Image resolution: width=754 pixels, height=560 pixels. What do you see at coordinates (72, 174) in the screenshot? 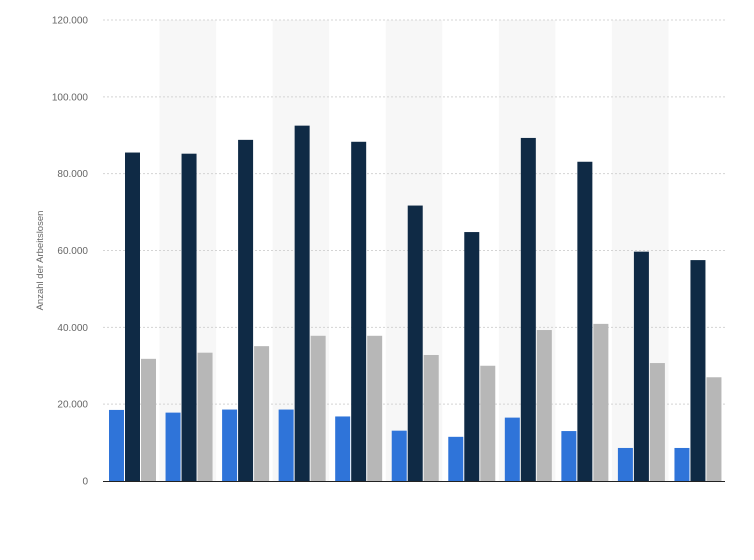
I see `y-tick-label: 80.000` at bounding box center [72, 174].